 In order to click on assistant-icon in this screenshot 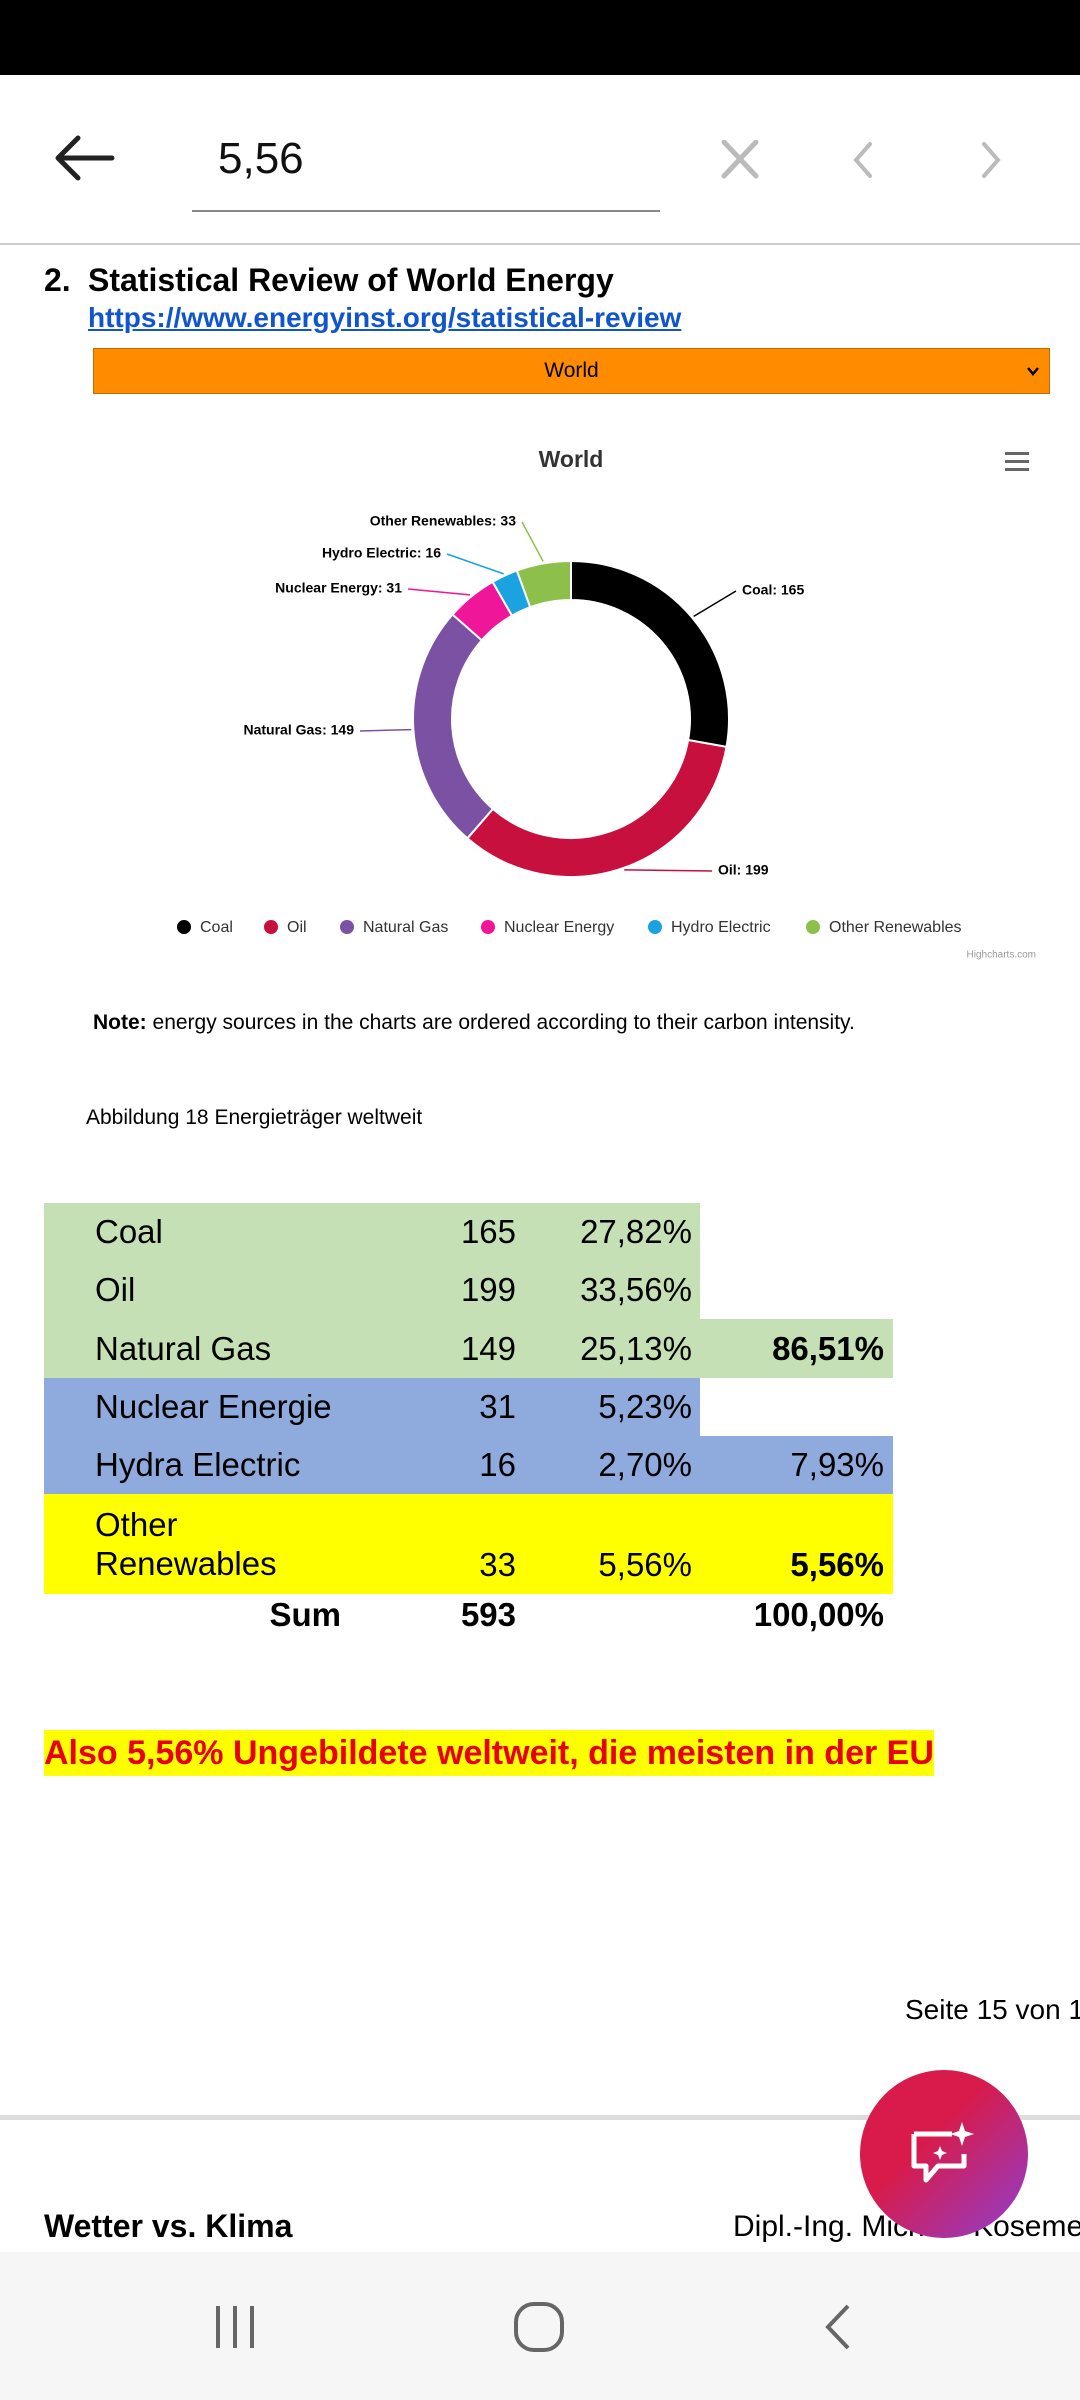, I will do `click(942, 2152)`.